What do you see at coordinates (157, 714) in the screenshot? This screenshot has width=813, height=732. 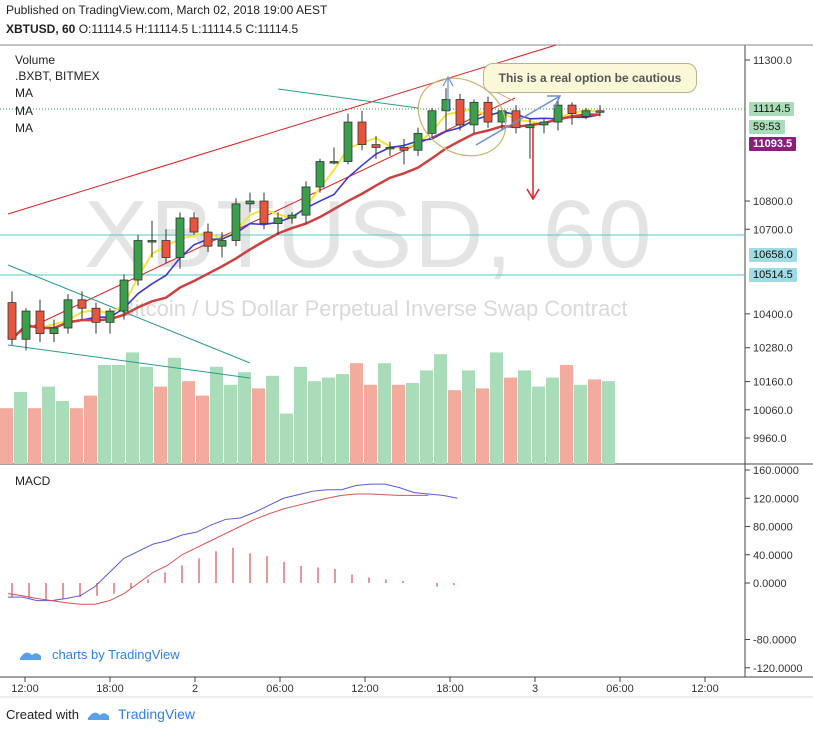 I see `created-brand-link: TradingView` at bounding box center [157, 714].